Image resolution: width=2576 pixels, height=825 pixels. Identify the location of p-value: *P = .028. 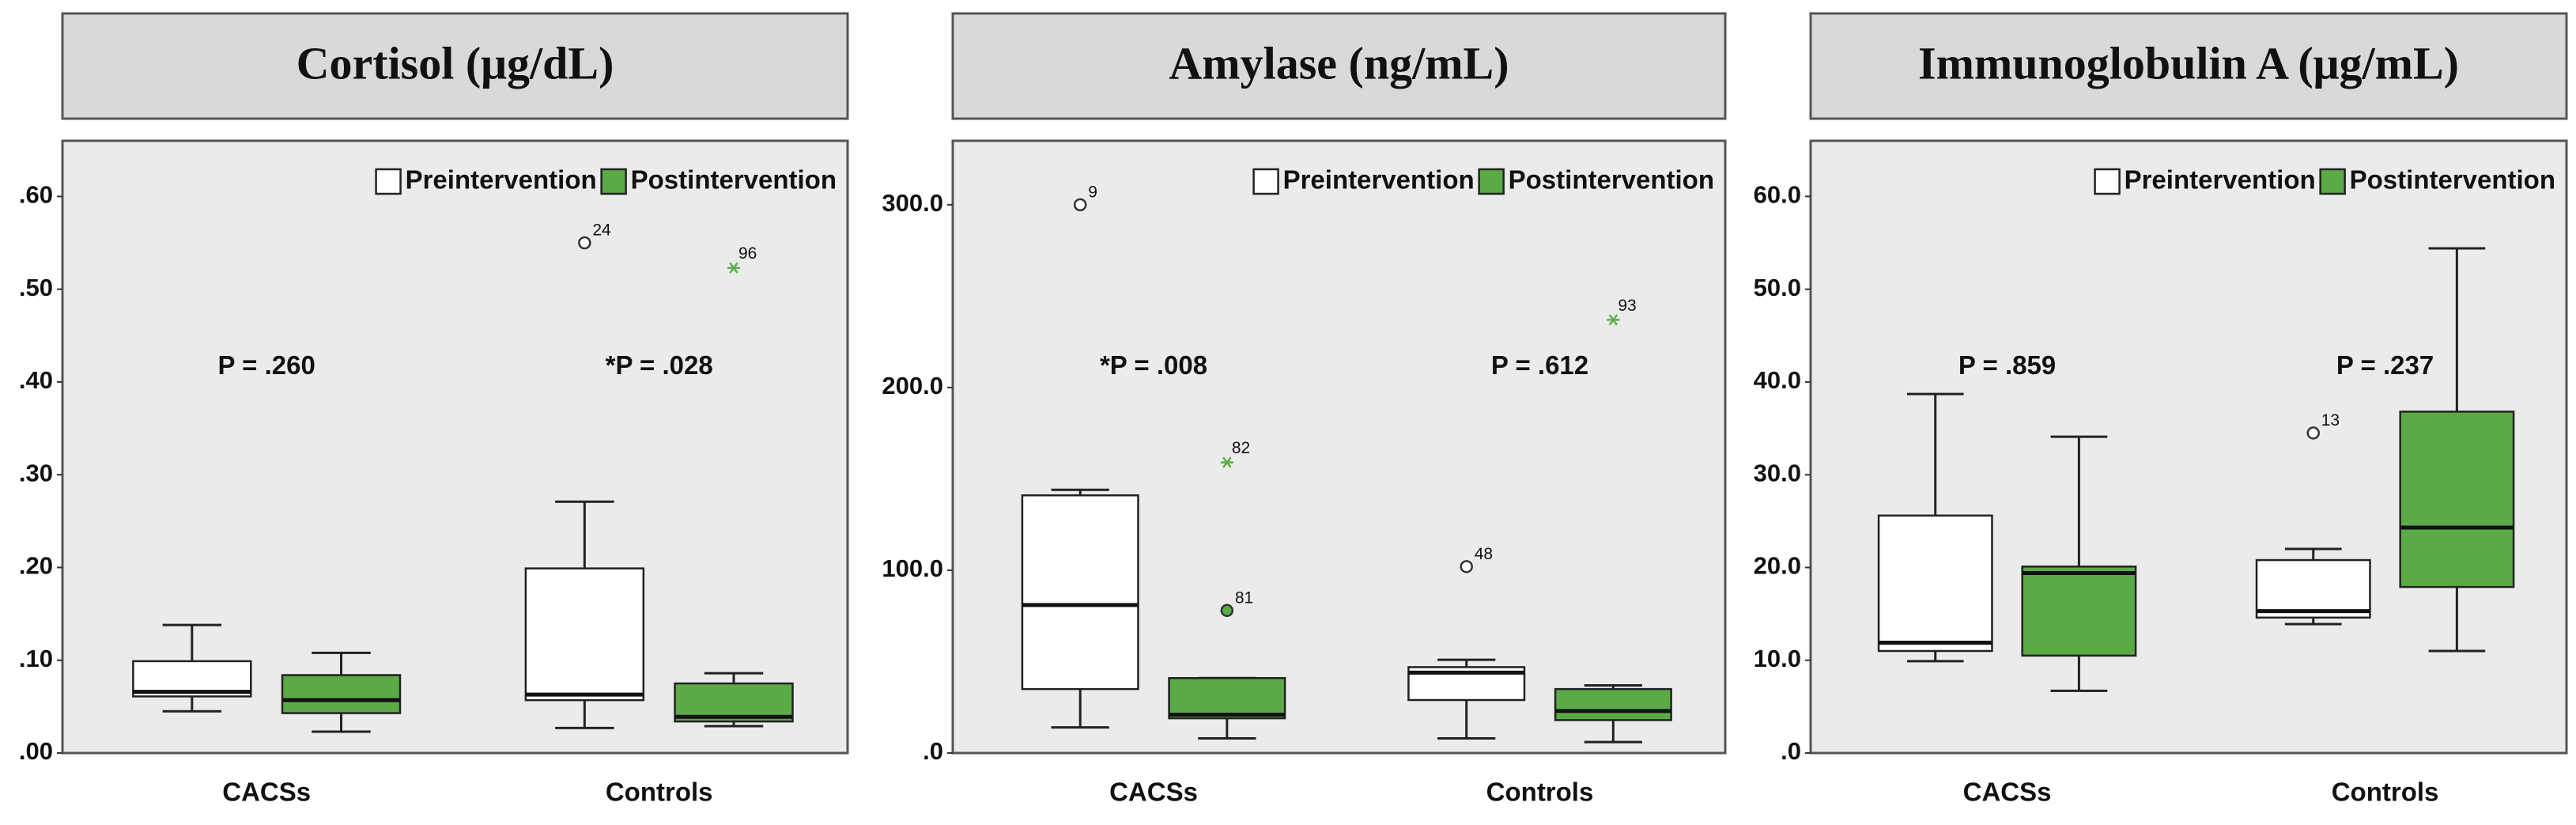
(659, 365).